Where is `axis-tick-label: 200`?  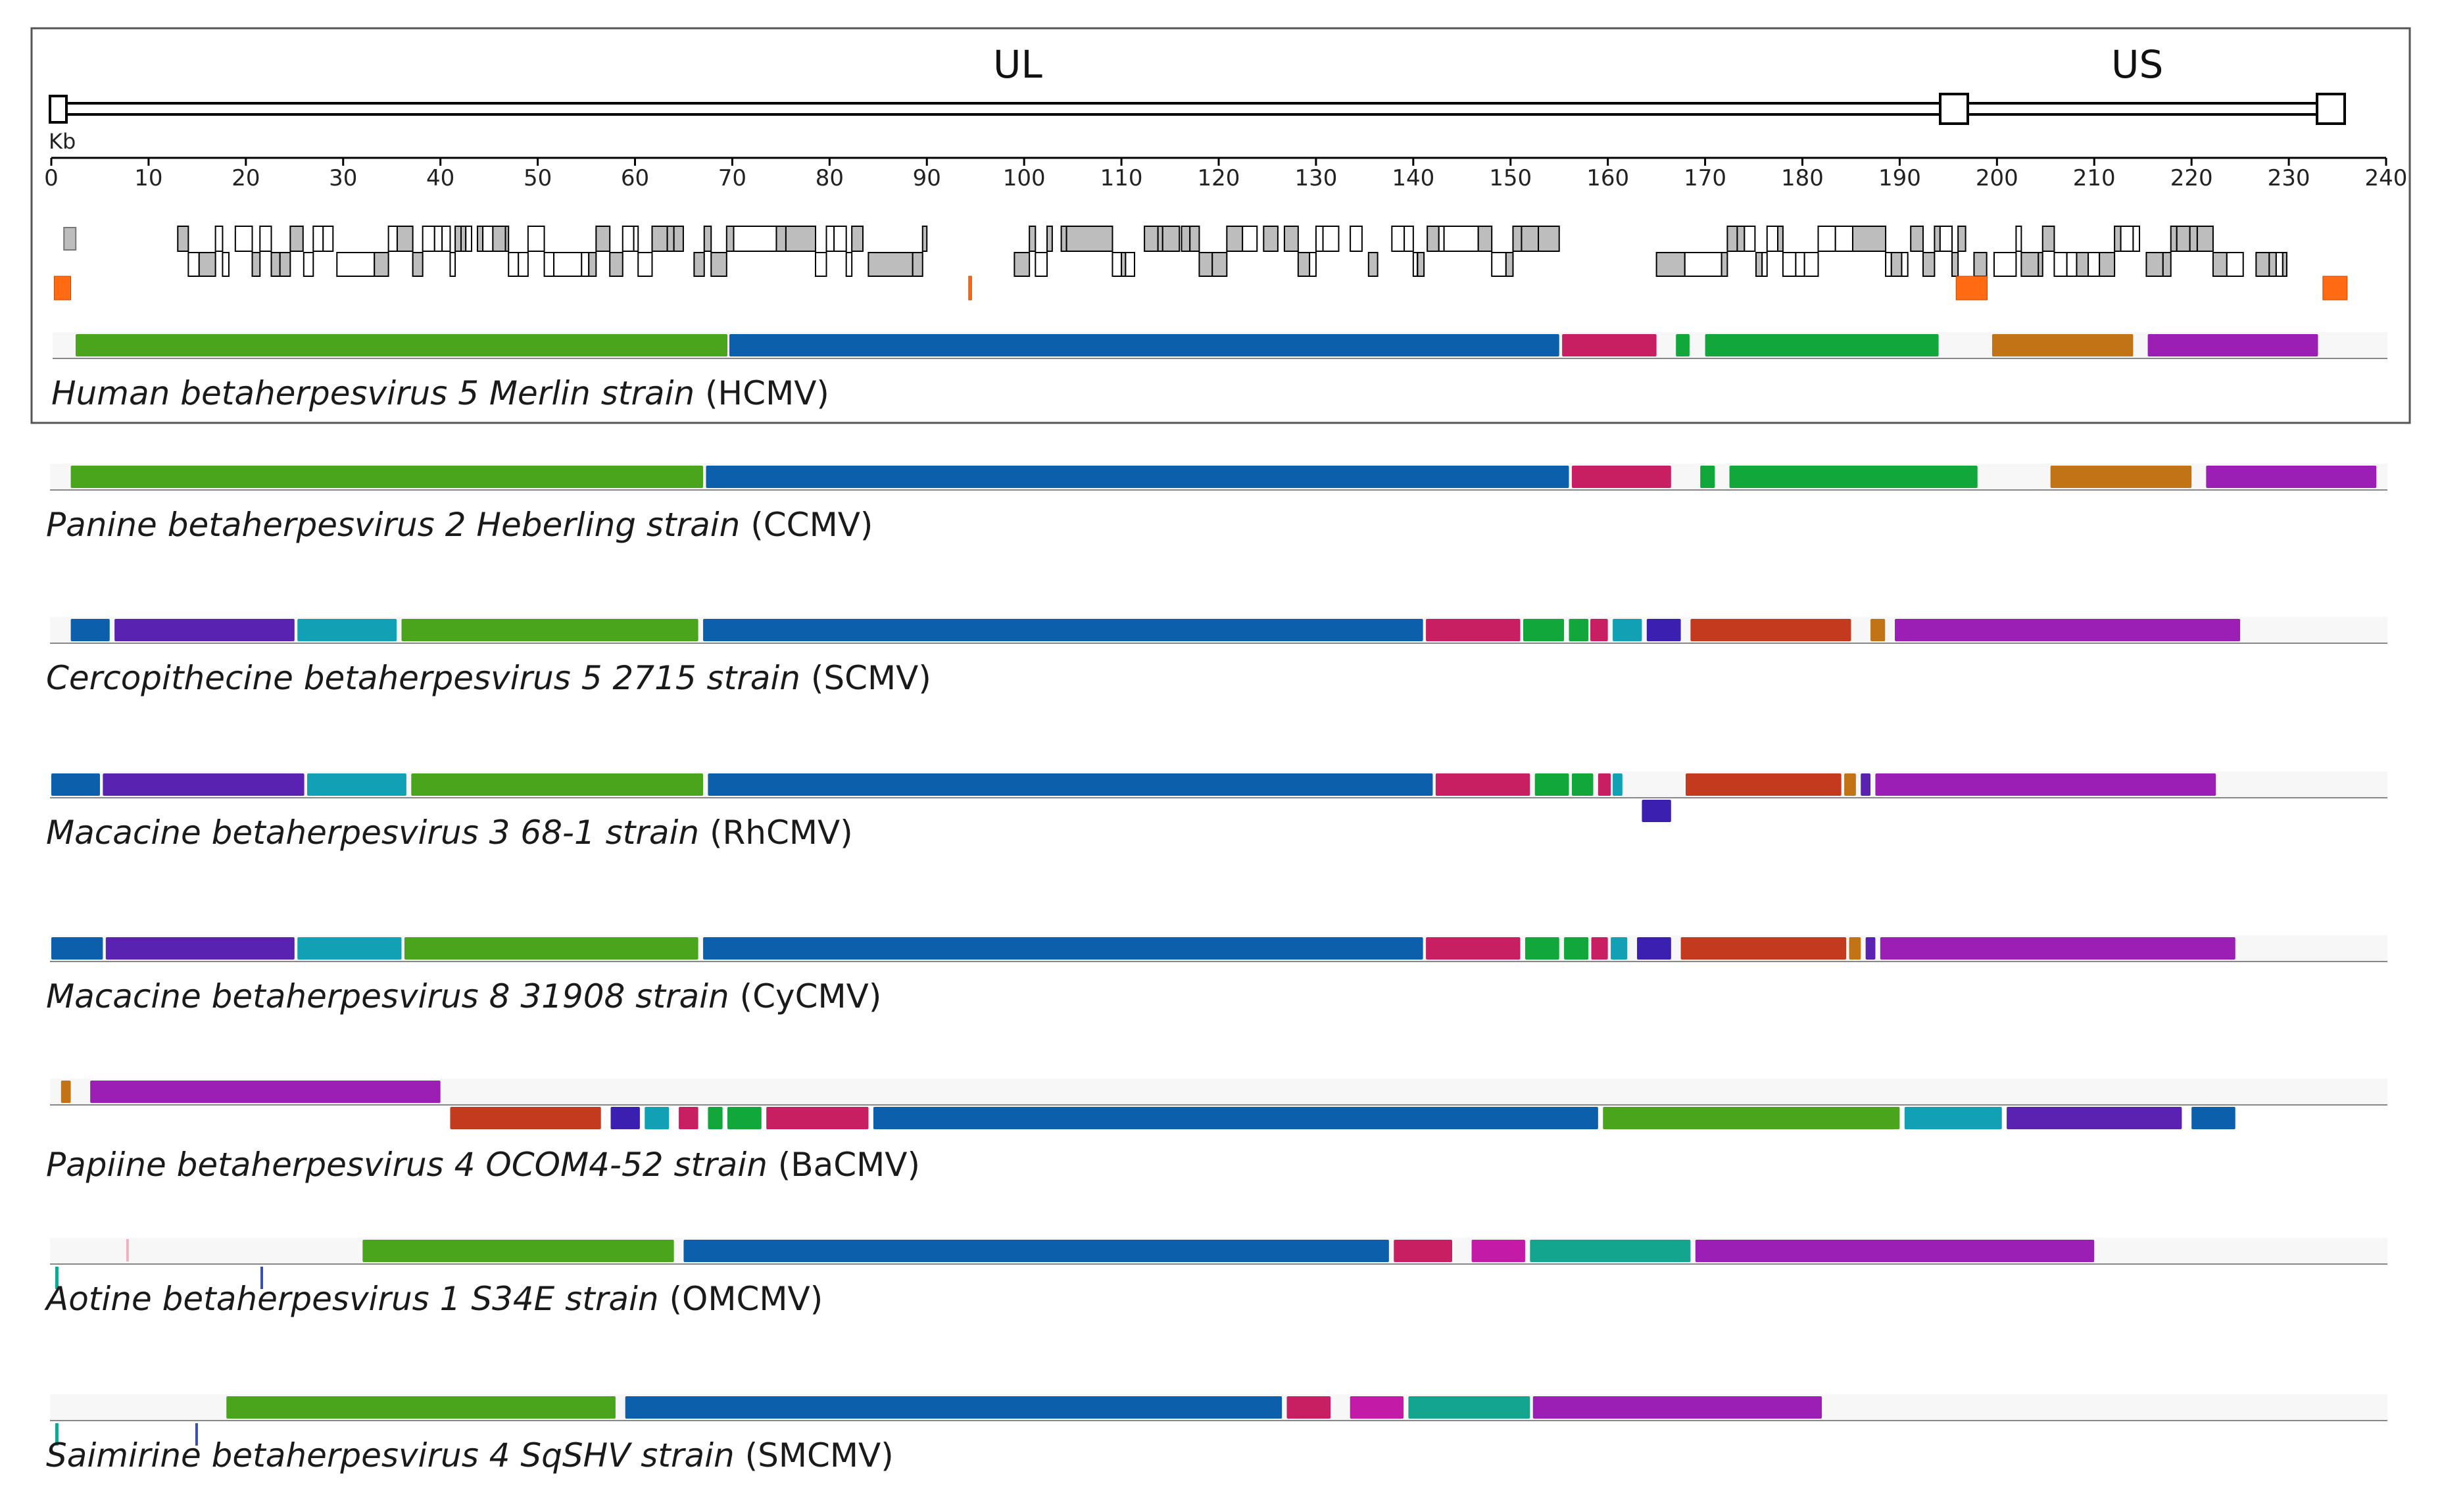 axis-tick-label: 200 is located at coordinates (1997, 178).